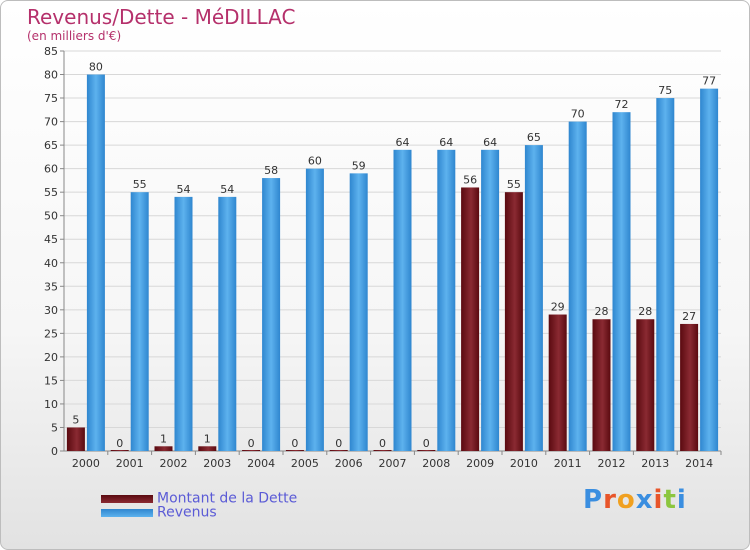  Describe the element at coordinates (524, 463) in the screenshot. I see `x-tick-label: 2010` at that location.